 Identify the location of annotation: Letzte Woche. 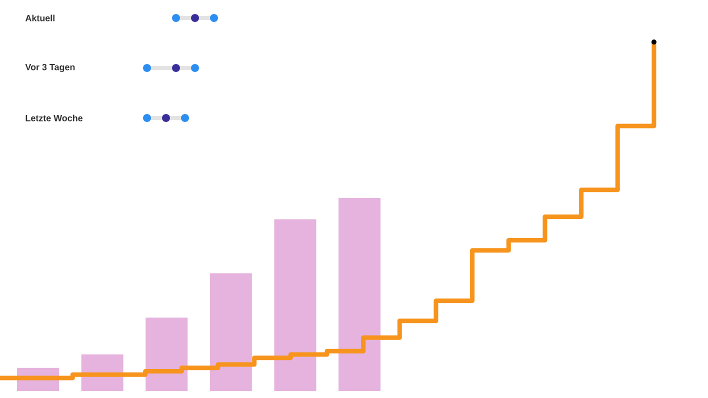
(54, 118).